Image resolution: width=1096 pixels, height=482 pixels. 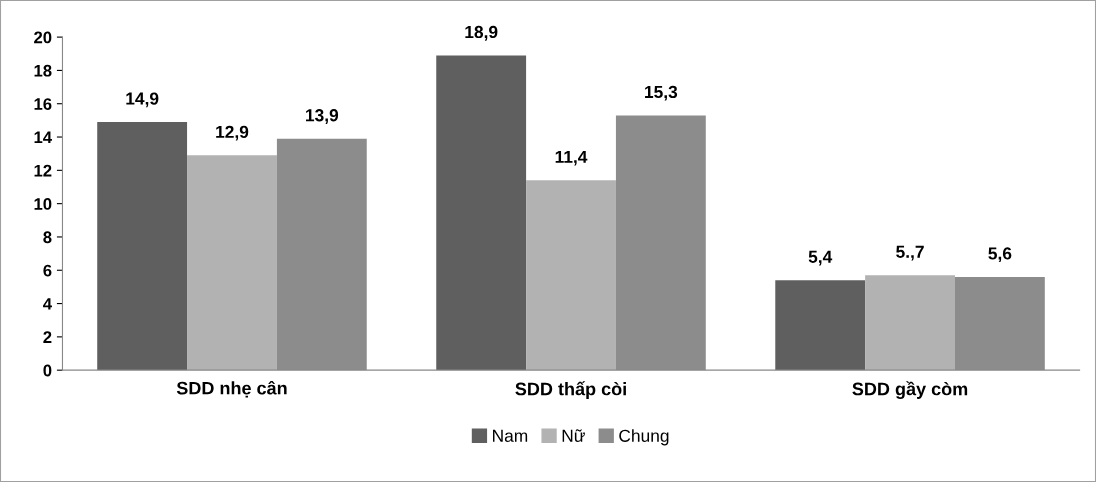 What do you see at coordinates (570, 390) in the screenshot?
I see `x-tick-label: SDD thấp còi` at bounding box center [570, 390].